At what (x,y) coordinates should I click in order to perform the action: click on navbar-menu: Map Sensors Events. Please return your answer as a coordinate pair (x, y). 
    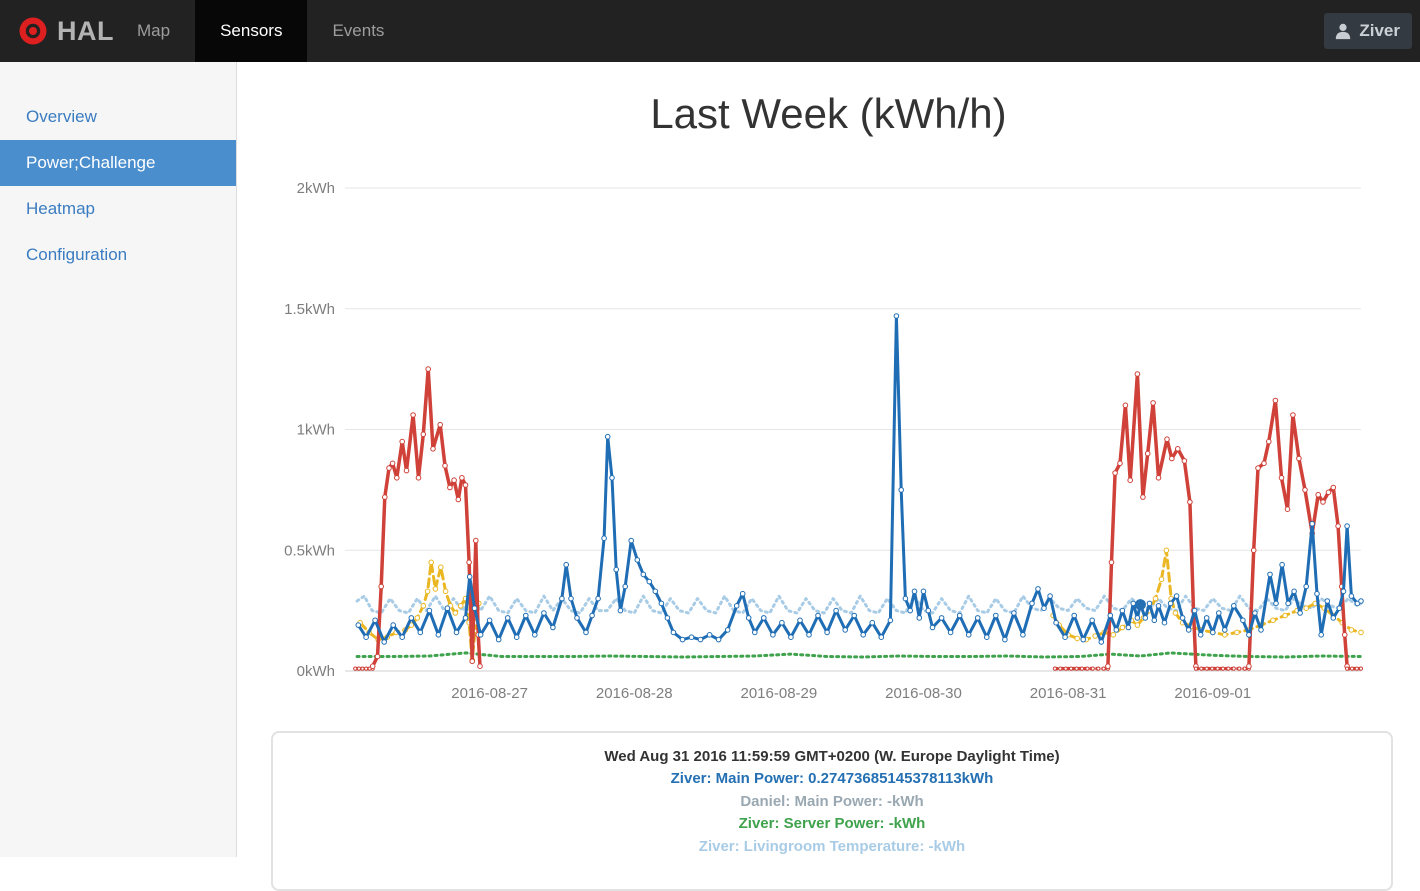
    Looking at the image, I should click on (260, 31).